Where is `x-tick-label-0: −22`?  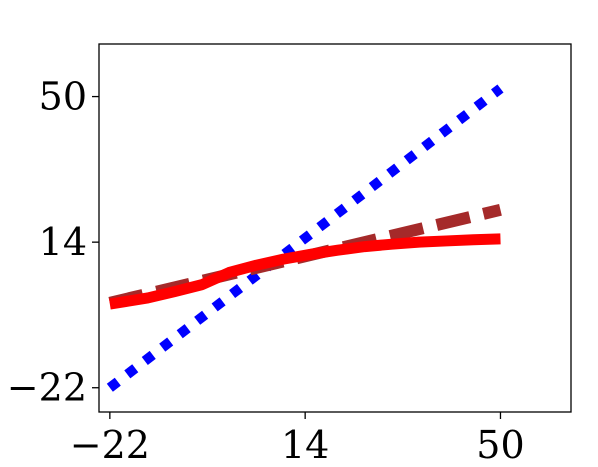
x-tick-label-0: −22 is located at coordinates (110, 445).